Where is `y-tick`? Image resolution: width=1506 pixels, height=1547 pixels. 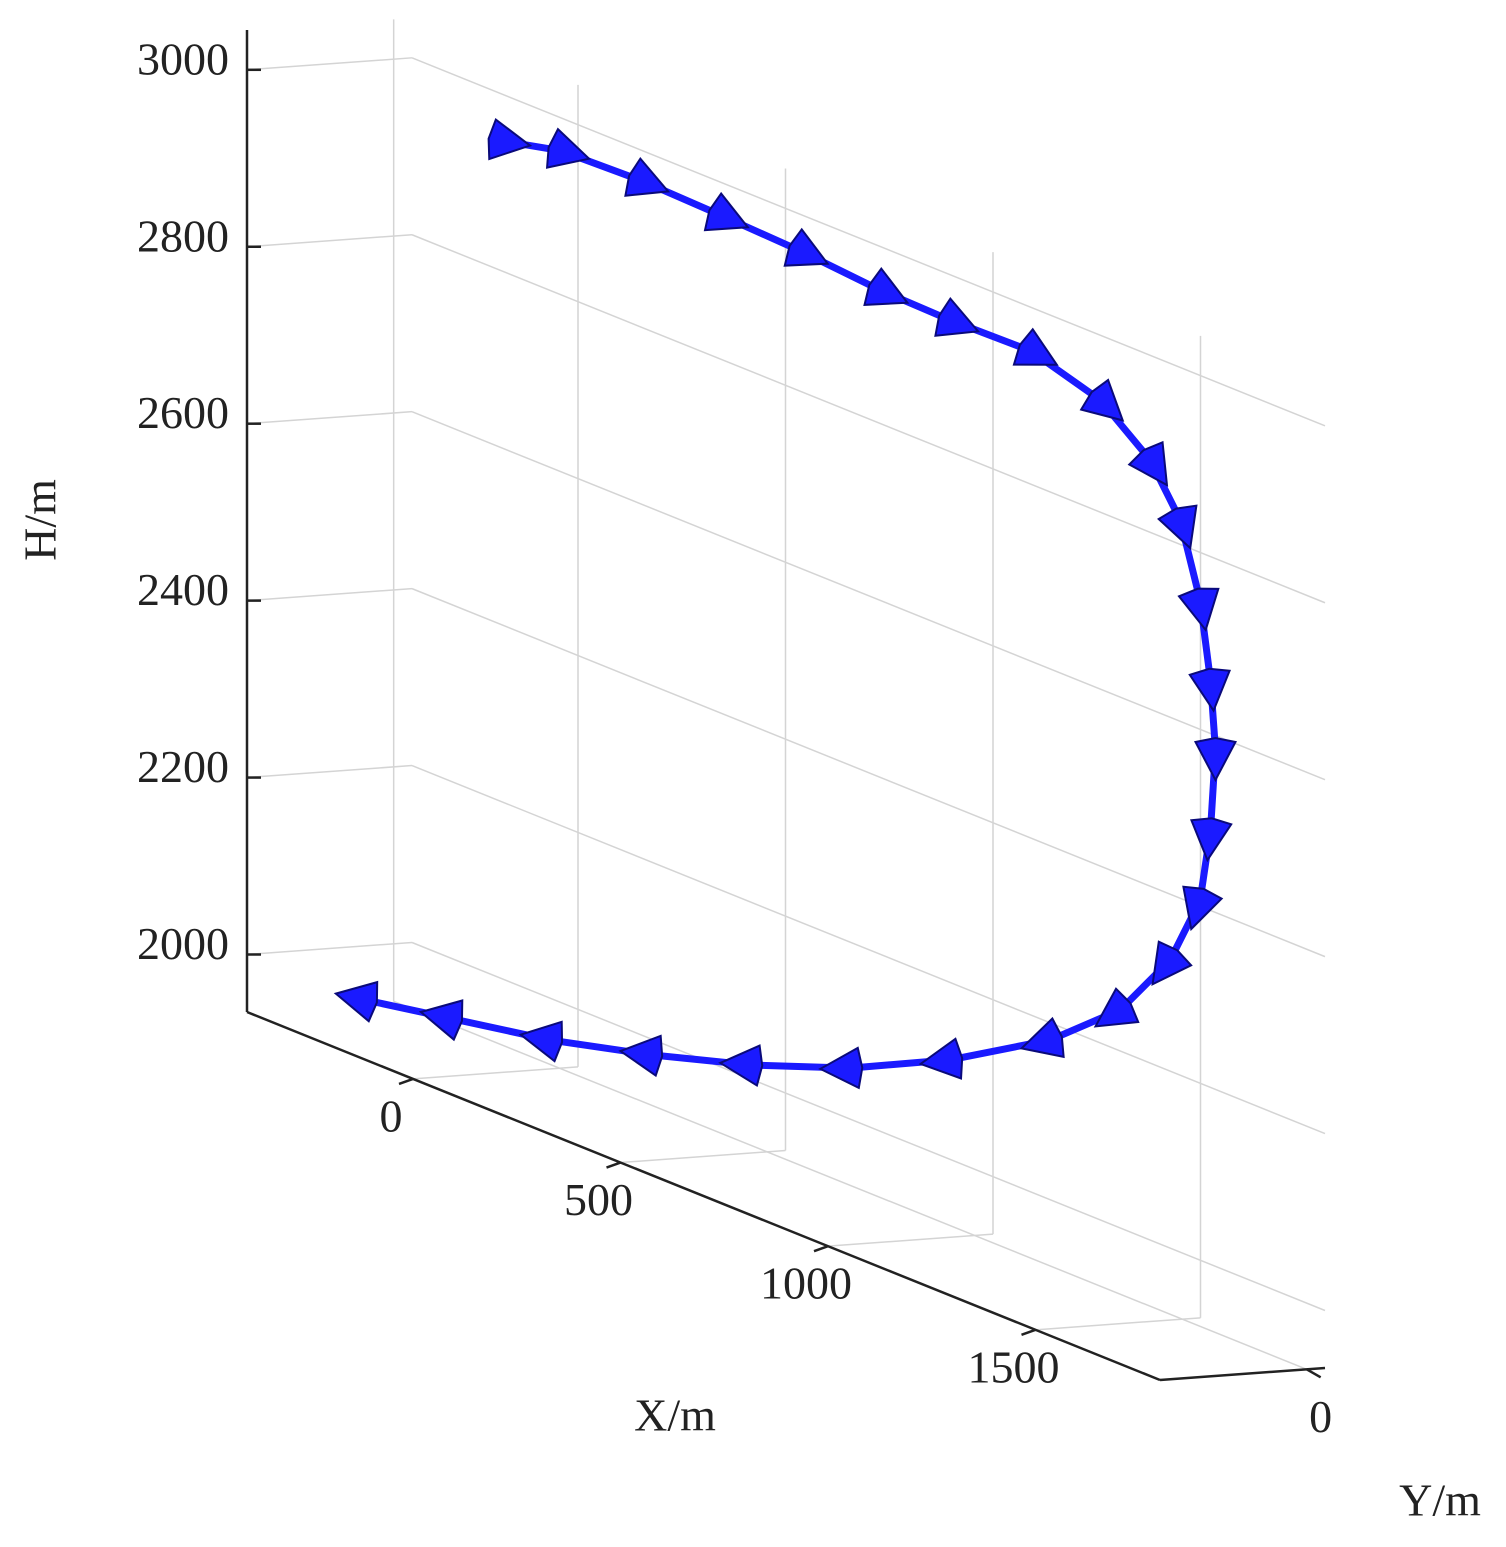 y-tick is located at coordinates (1314, 1373).